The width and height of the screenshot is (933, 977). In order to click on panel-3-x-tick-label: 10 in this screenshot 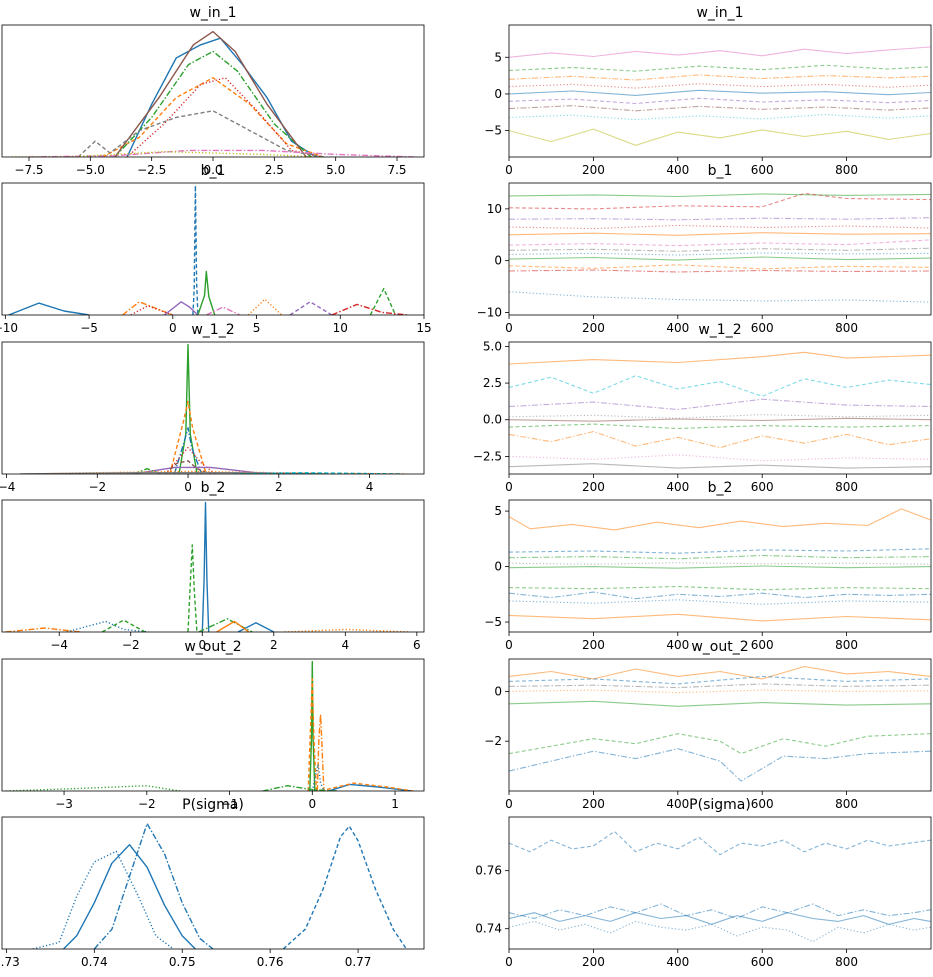, I will do `click(340, 328)`.